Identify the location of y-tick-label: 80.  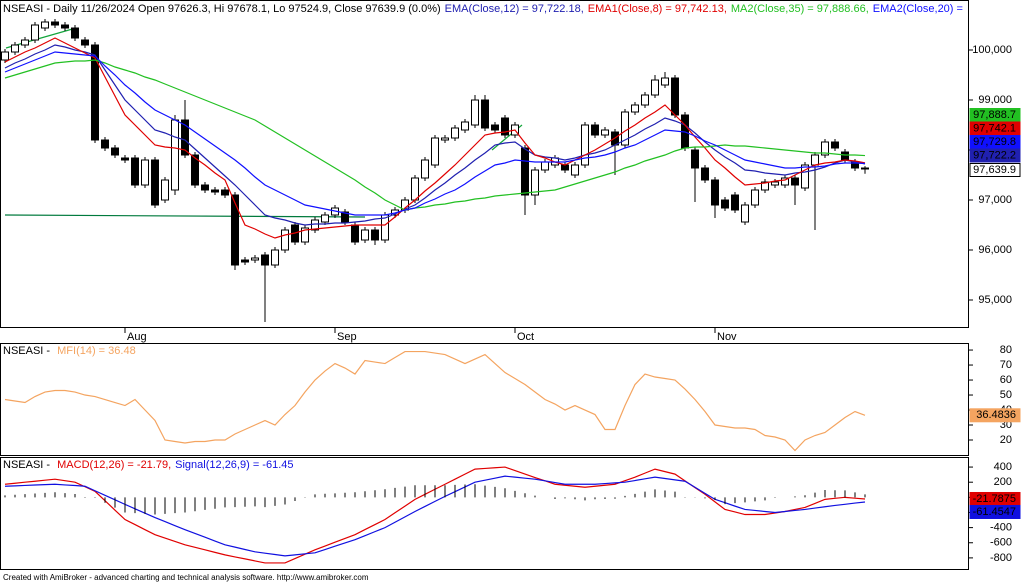
(1006, 350).